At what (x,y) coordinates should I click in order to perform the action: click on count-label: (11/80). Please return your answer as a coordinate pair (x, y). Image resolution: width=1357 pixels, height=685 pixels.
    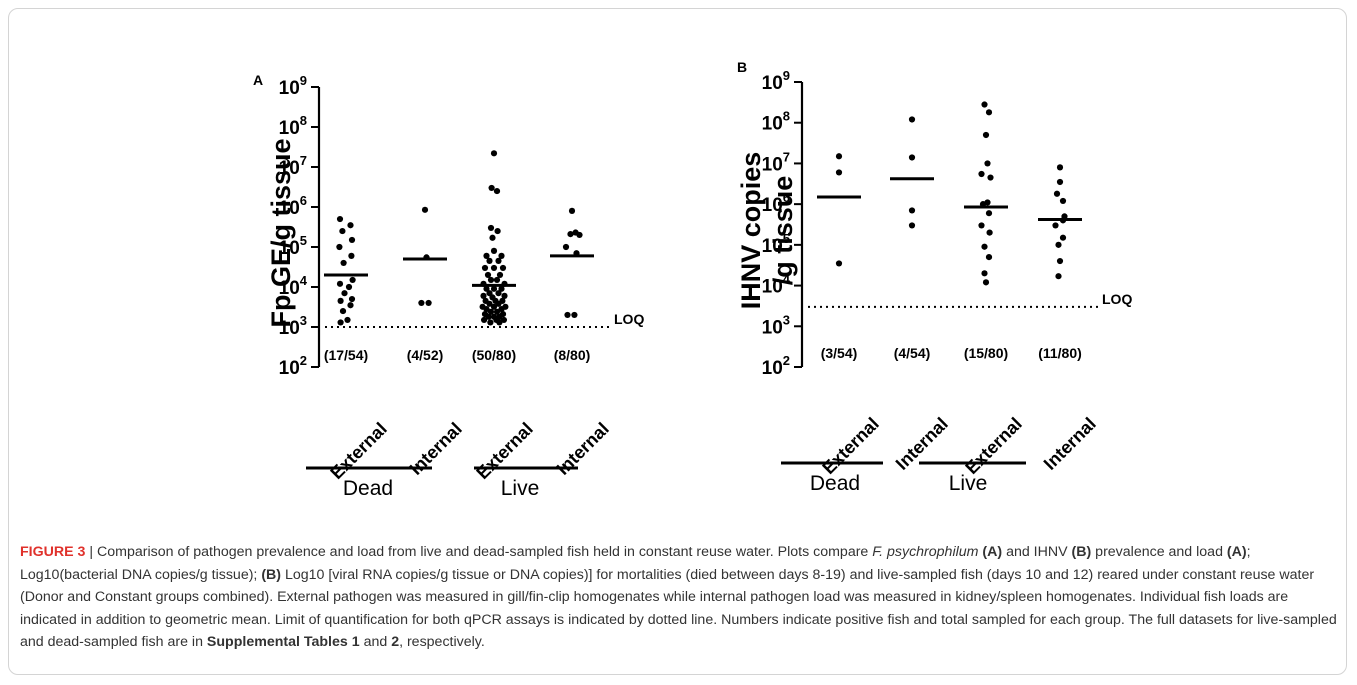
    Looking at the image, I should click on (1060, 353).